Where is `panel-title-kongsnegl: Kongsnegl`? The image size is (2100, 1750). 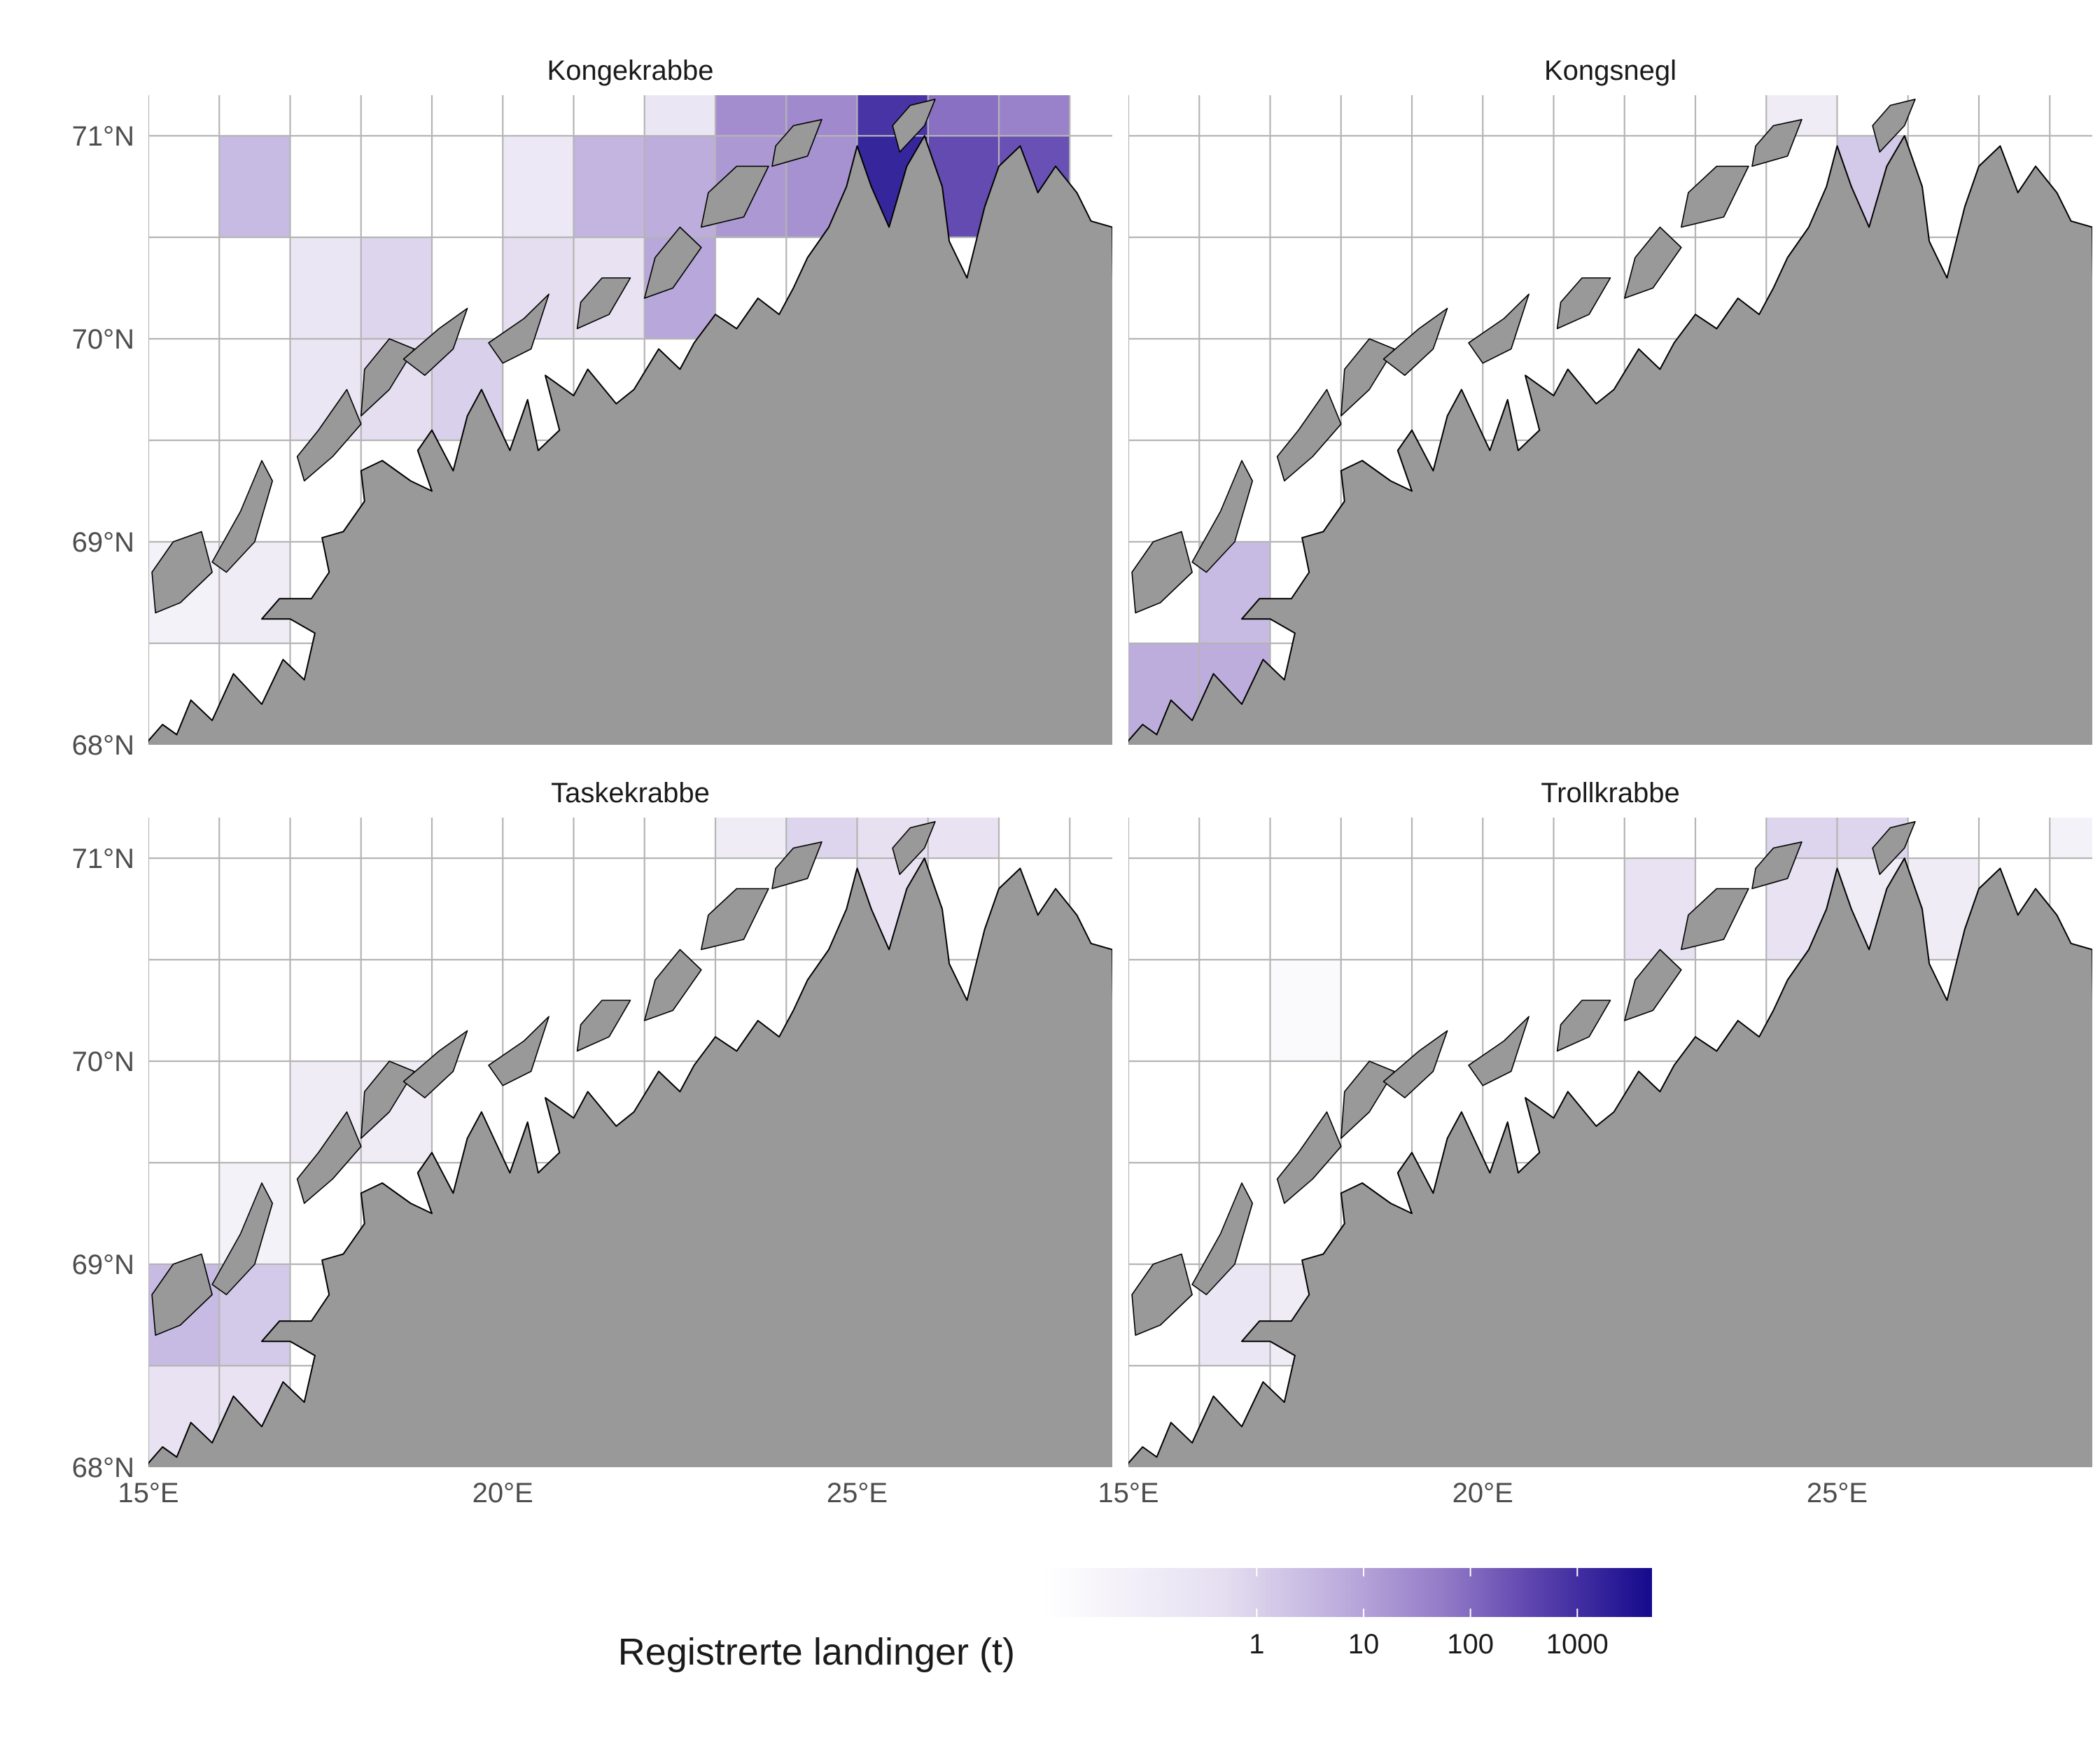
panel-title-kongsnegl: Kongsnegl is located at coordinates (1610, 70).